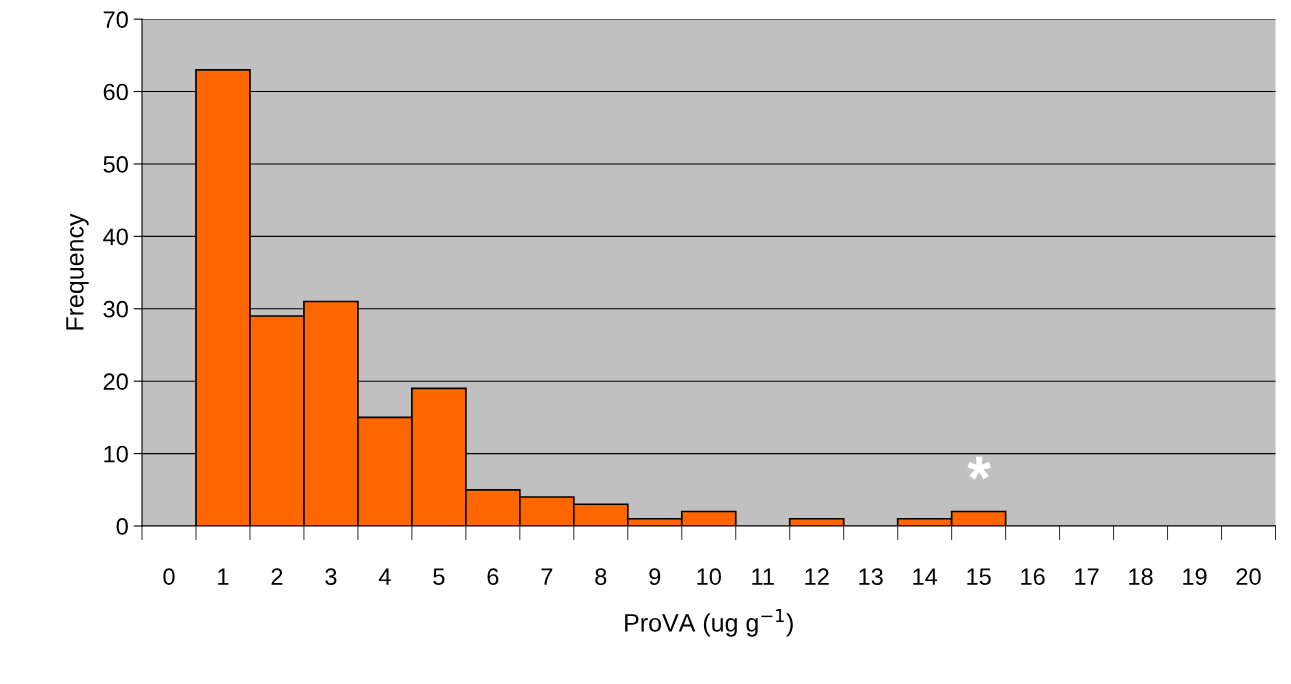 Image resolution: width=1291 pixels, height=684 pixels. I want to click on y-tick-label: 30, so click(115, 309).